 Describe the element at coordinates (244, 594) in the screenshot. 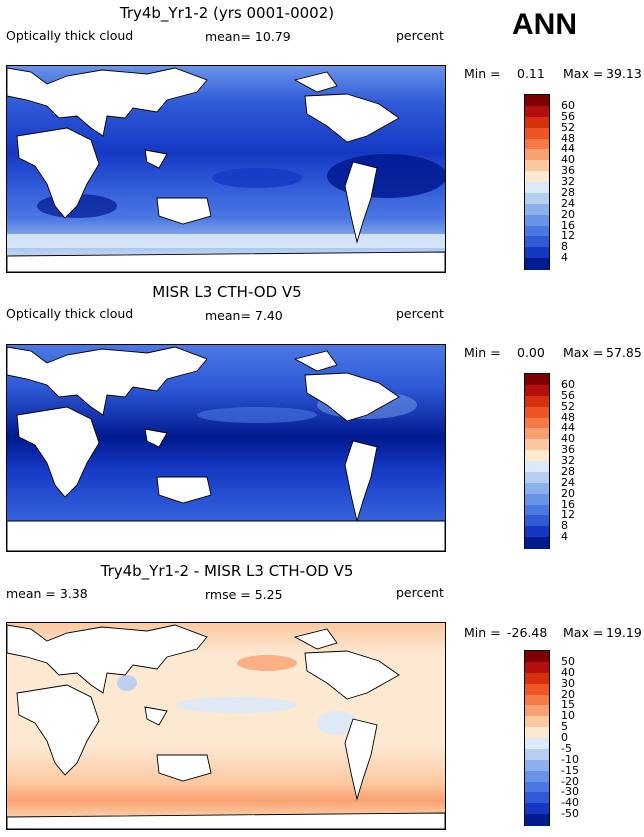

I see `rmse-label: rmse = 5.25` at that location.